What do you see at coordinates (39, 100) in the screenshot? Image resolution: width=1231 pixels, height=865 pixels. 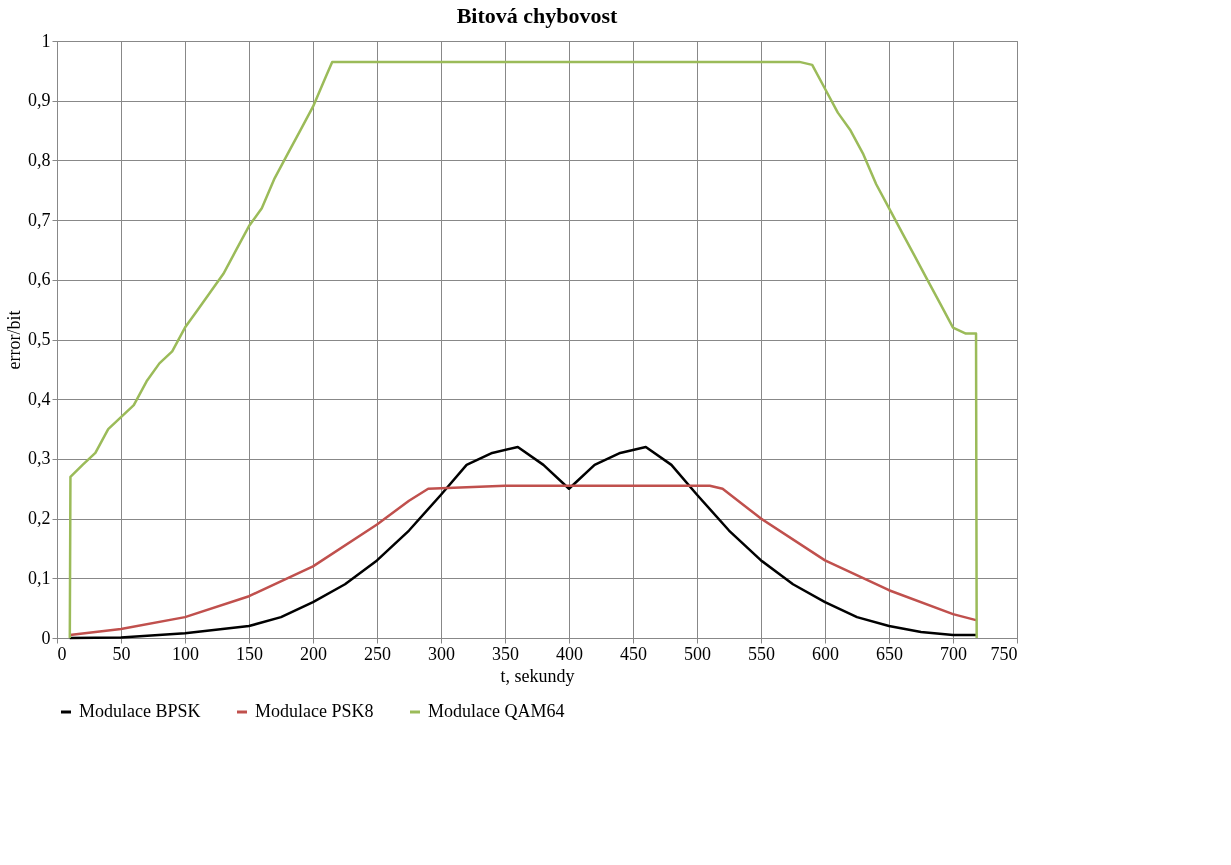 I see `y-tick-label: 0,9` at bounding box center [39, 100].